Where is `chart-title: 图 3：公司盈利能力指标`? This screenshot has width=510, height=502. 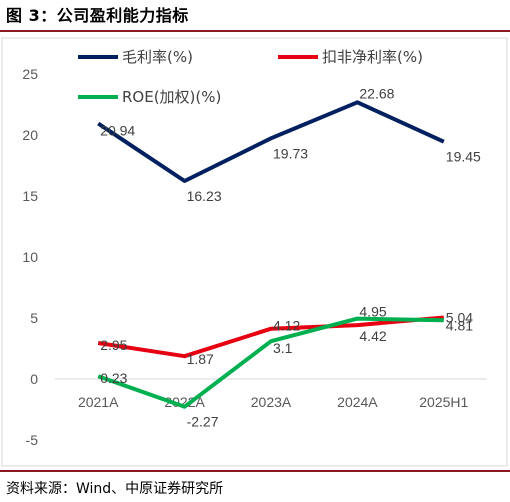
chart-title: 图 3：公司盈利能力指标 is located at coordinates (97, 15).